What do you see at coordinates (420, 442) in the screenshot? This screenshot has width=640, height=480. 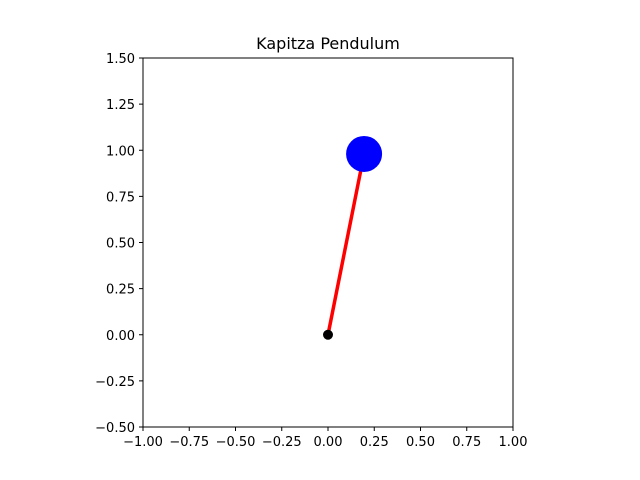 I see `x-tick-label: 0.50` at bounding box center [420, 442].